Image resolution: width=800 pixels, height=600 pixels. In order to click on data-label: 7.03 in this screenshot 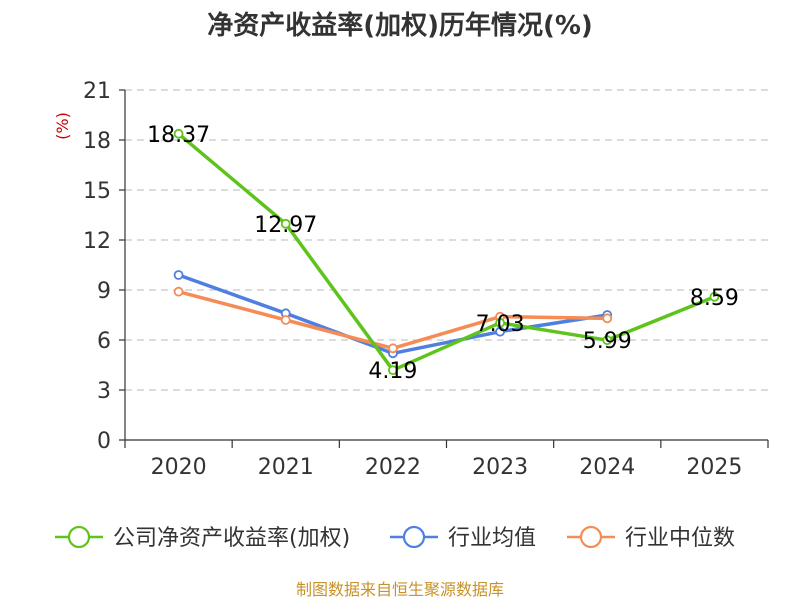, I will do `click(500, 324)`.